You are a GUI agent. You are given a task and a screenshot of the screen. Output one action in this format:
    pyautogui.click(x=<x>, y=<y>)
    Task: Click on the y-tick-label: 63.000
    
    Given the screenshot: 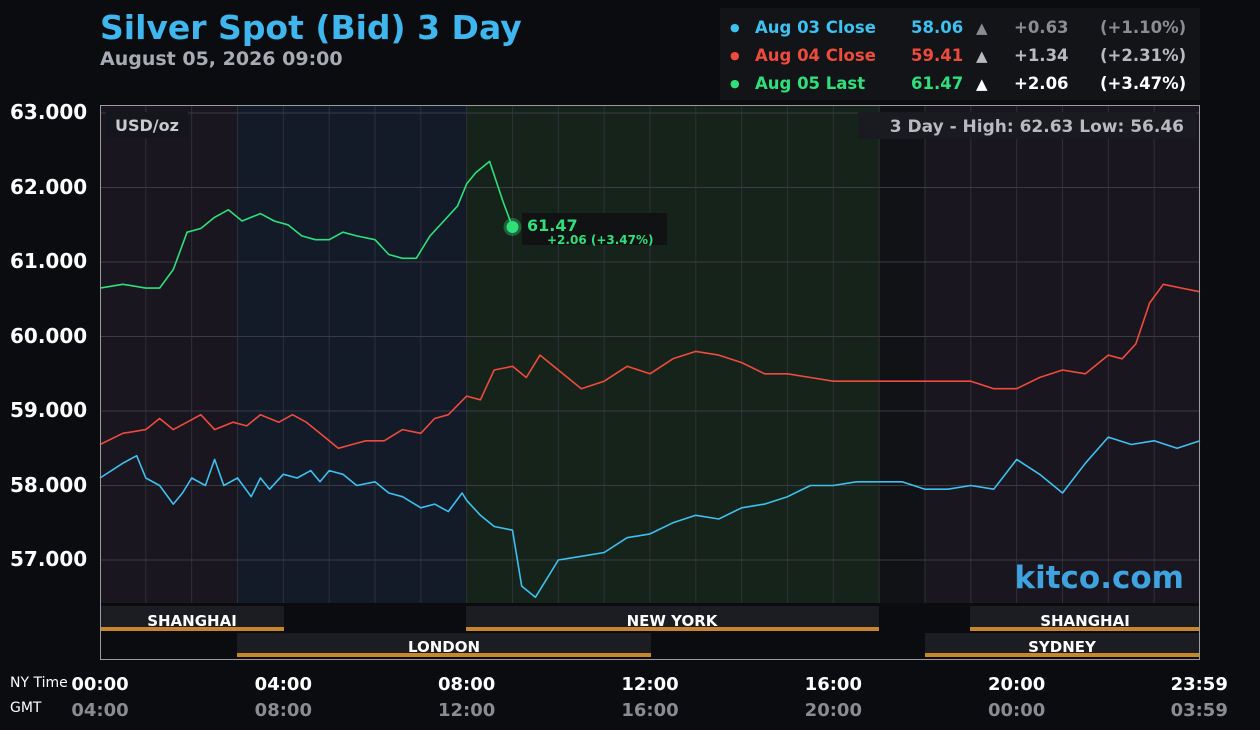 What is the action you would take?
    pyautogui.click(x=49, y=112)
    